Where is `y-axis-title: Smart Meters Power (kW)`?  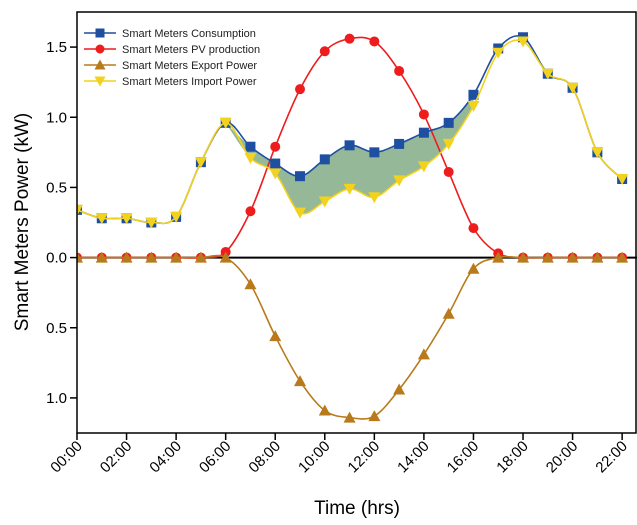
y-axis-title: Smart Meters Power (kW) is located at coordinates (22, 222).